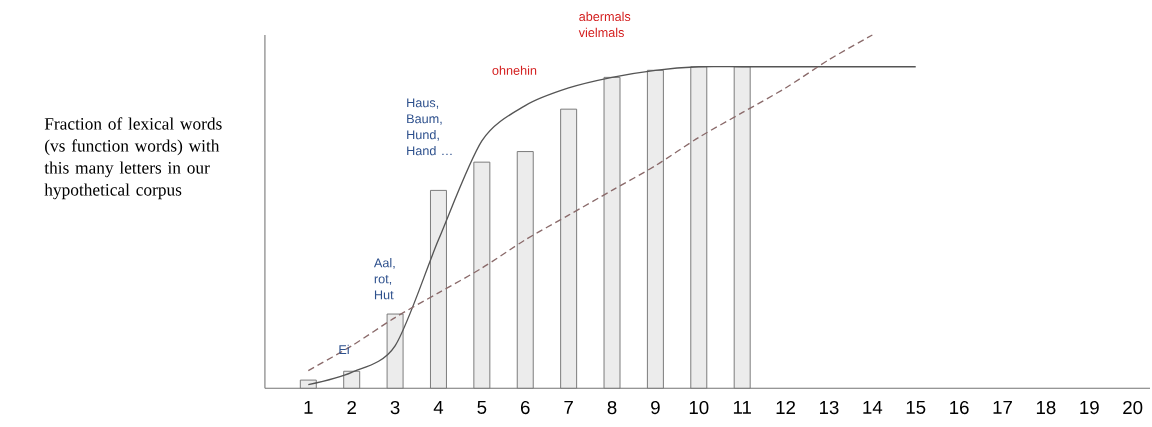 The width and height of the screenshot is (1152, 427). I want to click on annotation: Ei, so click(344, 349).